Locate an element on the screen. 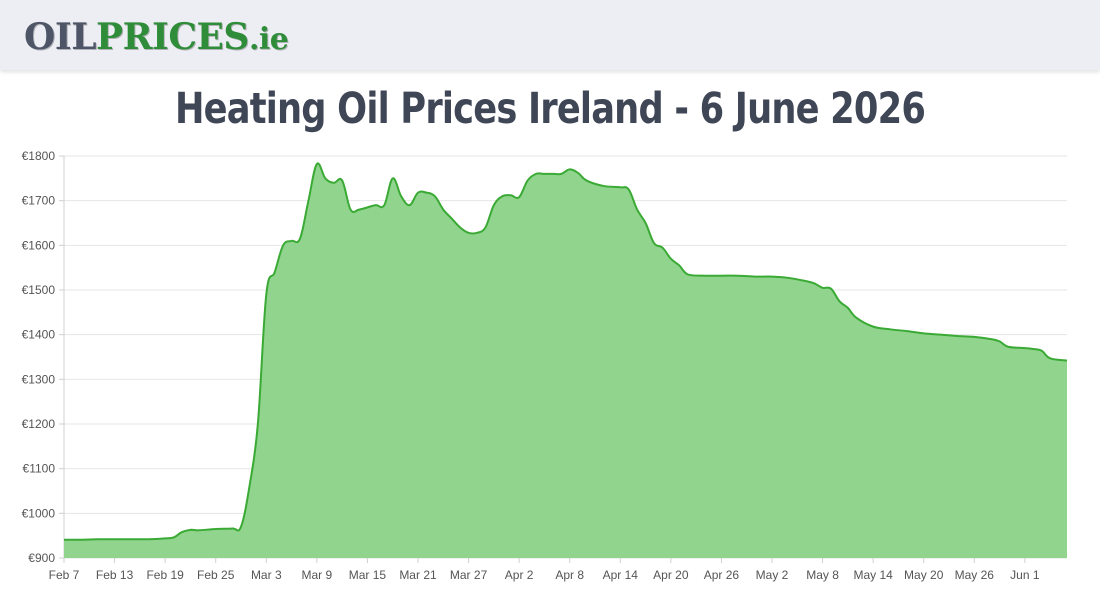  x-tick-label: Apr 2 is located at coordinates (519, 575).